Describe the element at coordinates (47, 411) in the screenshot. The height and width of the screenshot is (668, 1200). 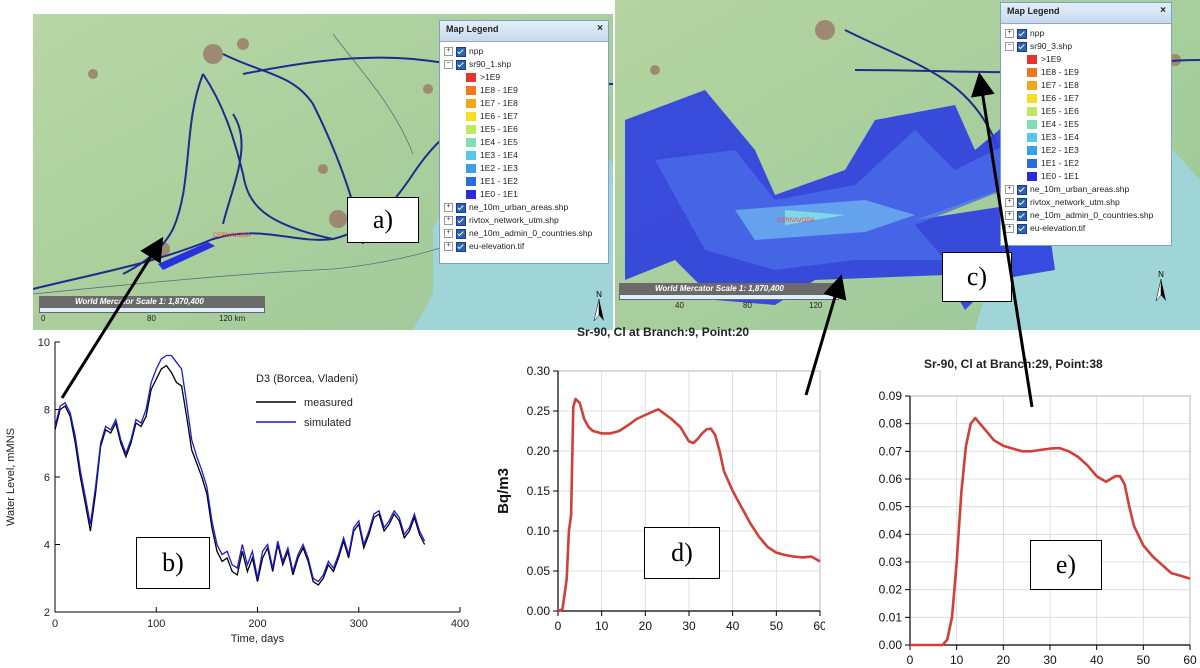
I see `y-tick-label: 8` at that location.